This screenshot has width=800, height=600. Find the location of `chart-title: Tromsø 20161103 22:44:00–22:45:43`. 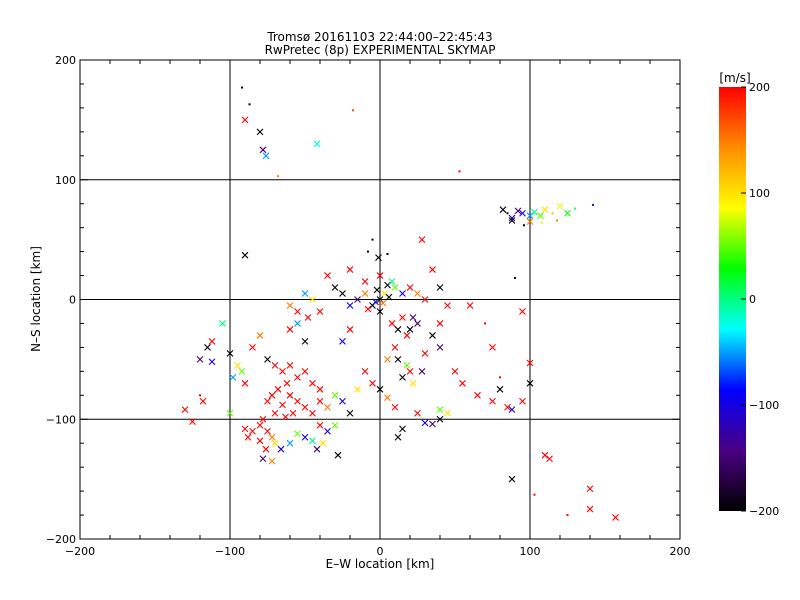

chart-title: Tromsø 20161103 22:44:00–22:45:43 is located at coordinates (379, 37).